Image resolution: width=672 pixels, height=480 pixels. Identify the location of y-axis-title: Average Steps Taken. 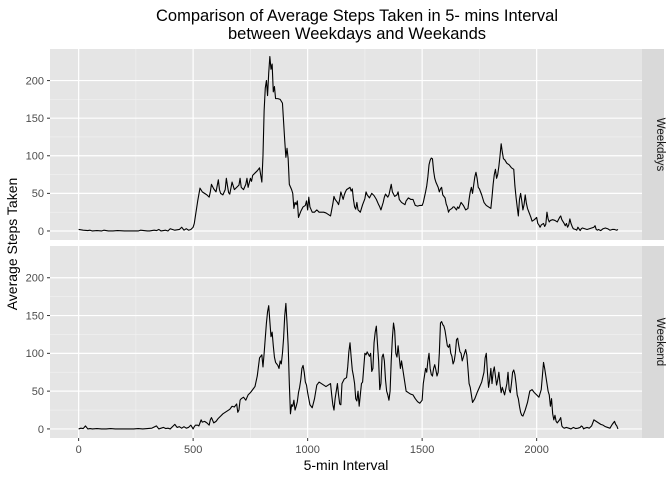
(12, 244).